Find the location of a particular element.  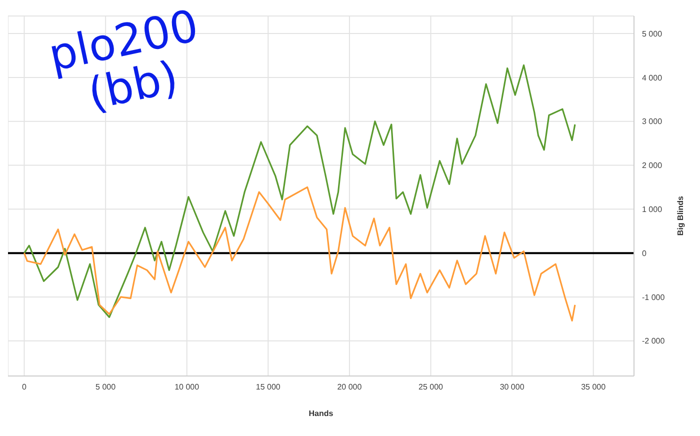

x-tick-label: 0 is located at coordinates (25, 387).